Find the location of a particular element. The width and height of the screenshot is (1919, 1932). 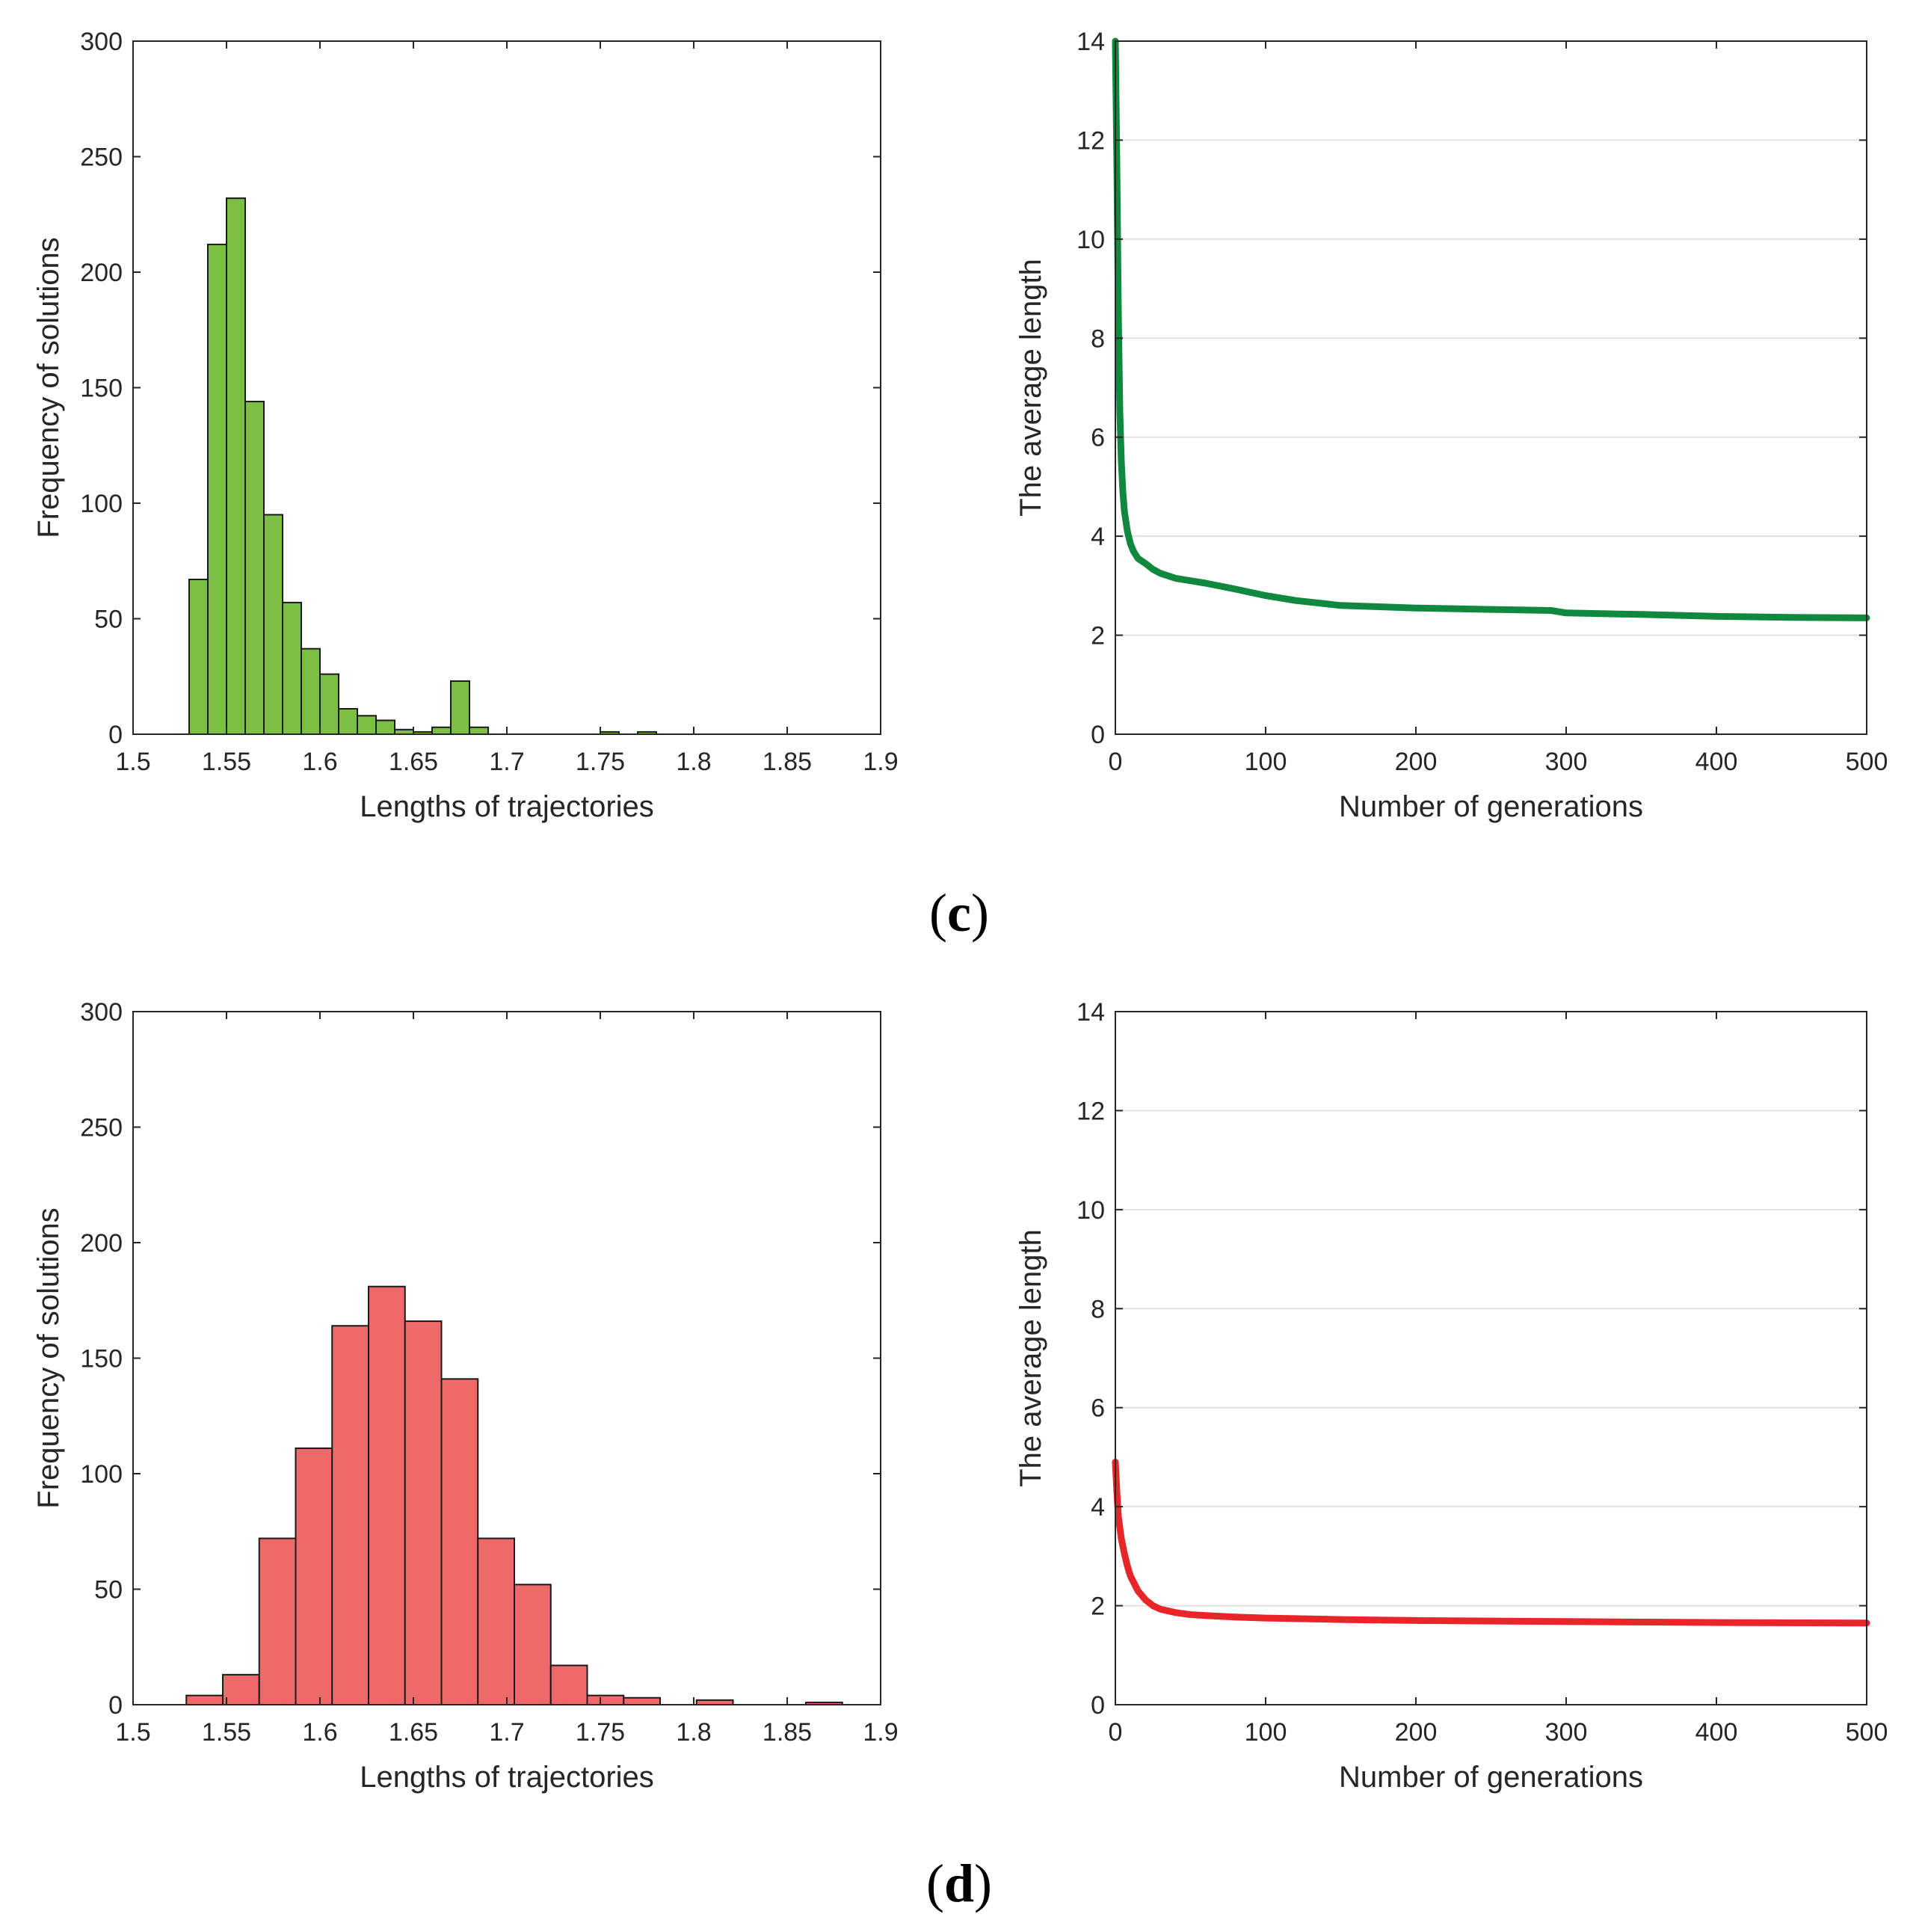

panel-label-d-close: ) is located at coordinates (983, 1883).